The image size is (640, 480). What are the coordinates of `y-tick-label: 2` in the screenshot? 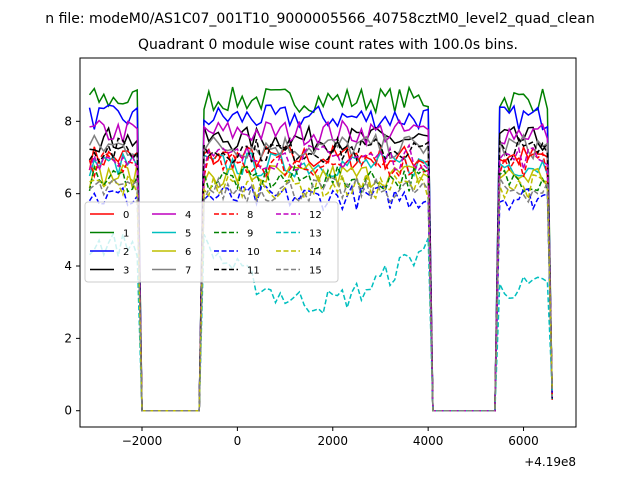 It's located at (68, 338).